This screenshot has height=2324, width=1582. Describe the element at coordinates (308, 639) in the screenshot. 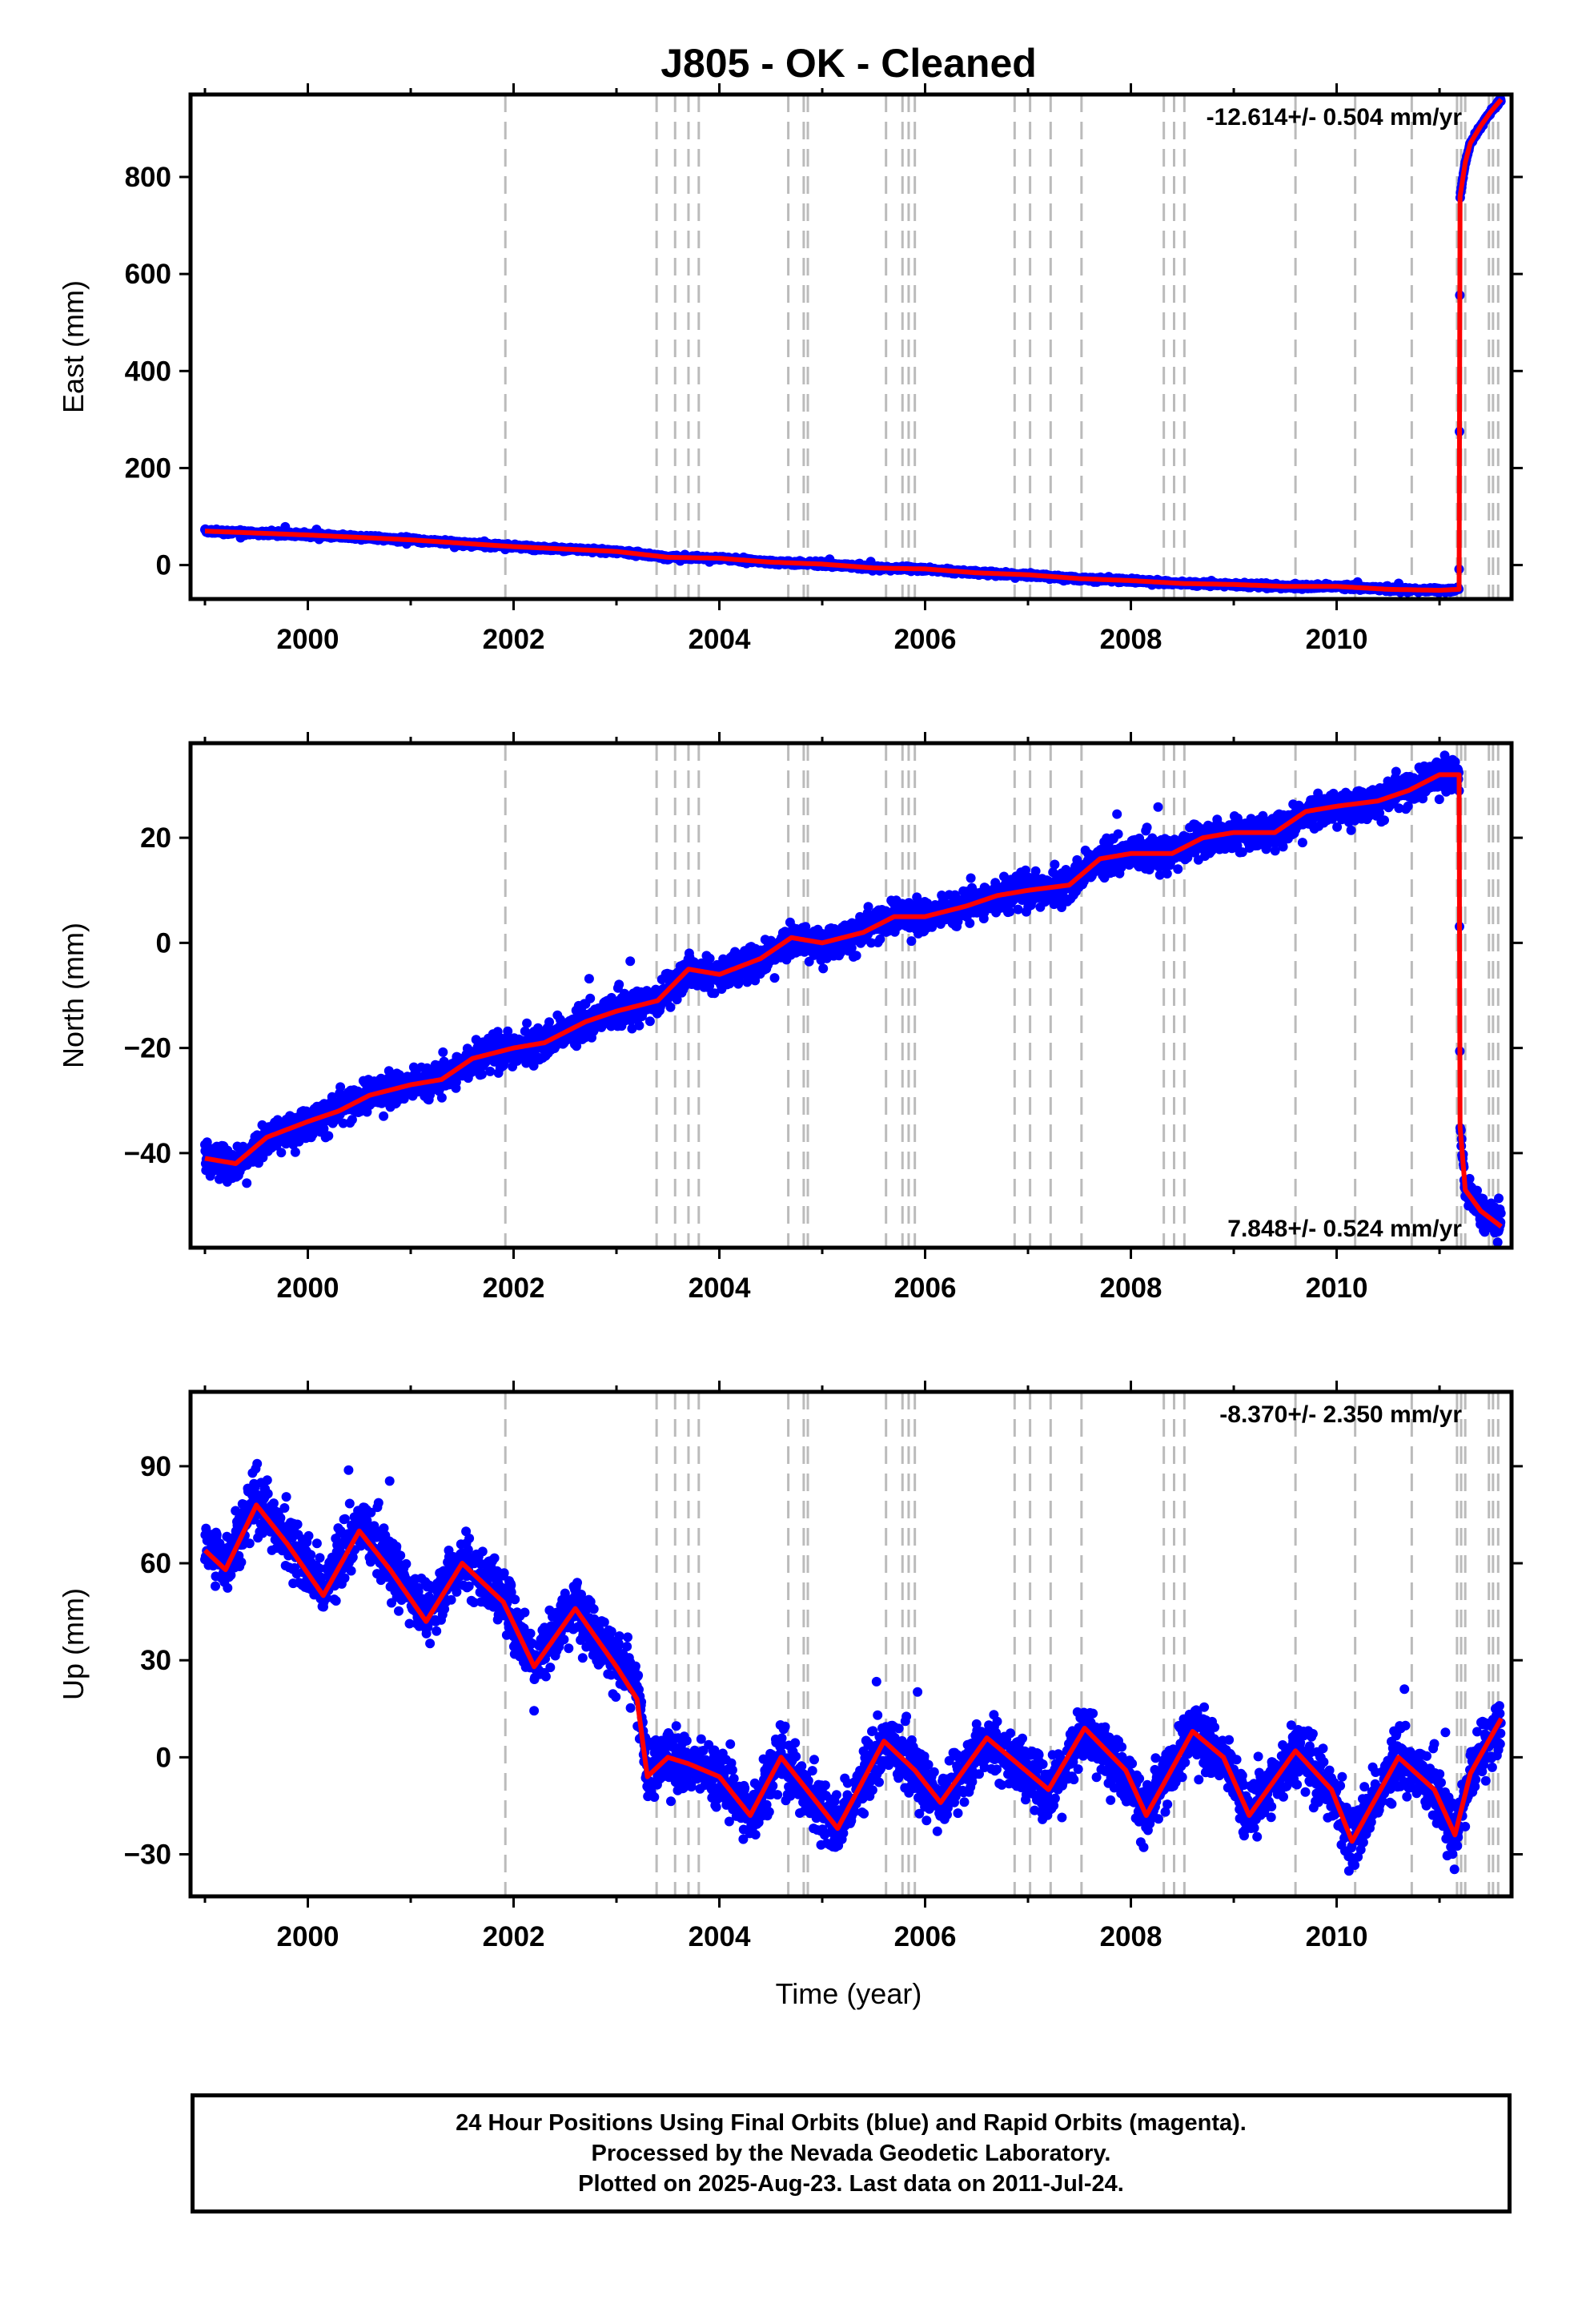

I see `x-tick-label: 2000` at that location.